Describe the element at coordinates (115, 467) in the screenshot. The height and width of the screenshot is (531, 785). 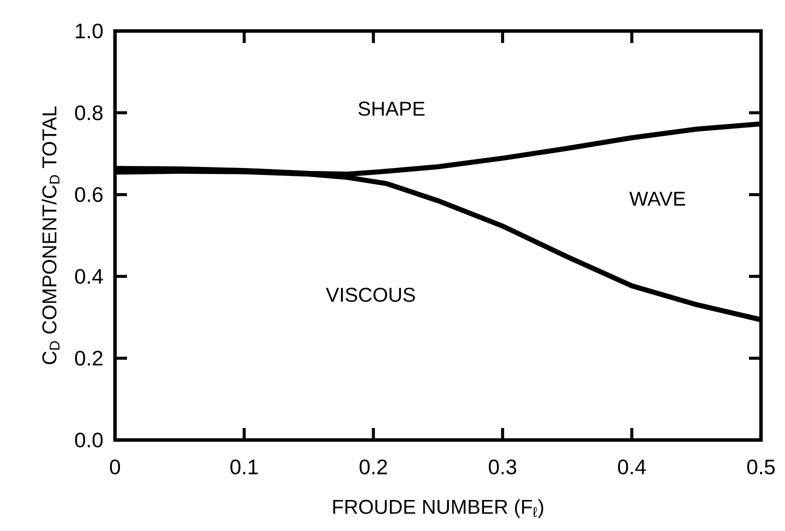
I see `x-tick-label: 0` at that location.